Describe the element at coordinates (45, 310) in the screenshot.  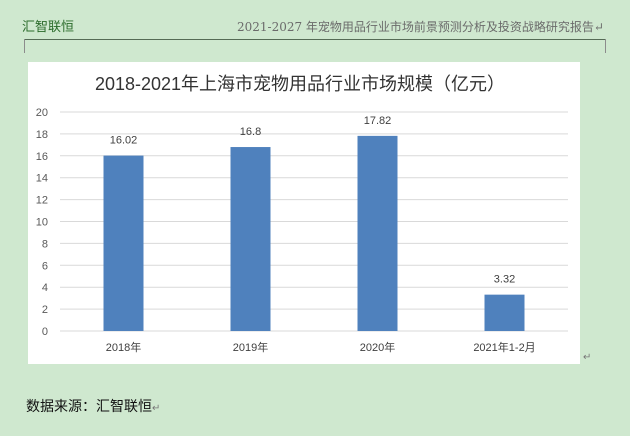
I see `y-tick-label: 2` at that location.